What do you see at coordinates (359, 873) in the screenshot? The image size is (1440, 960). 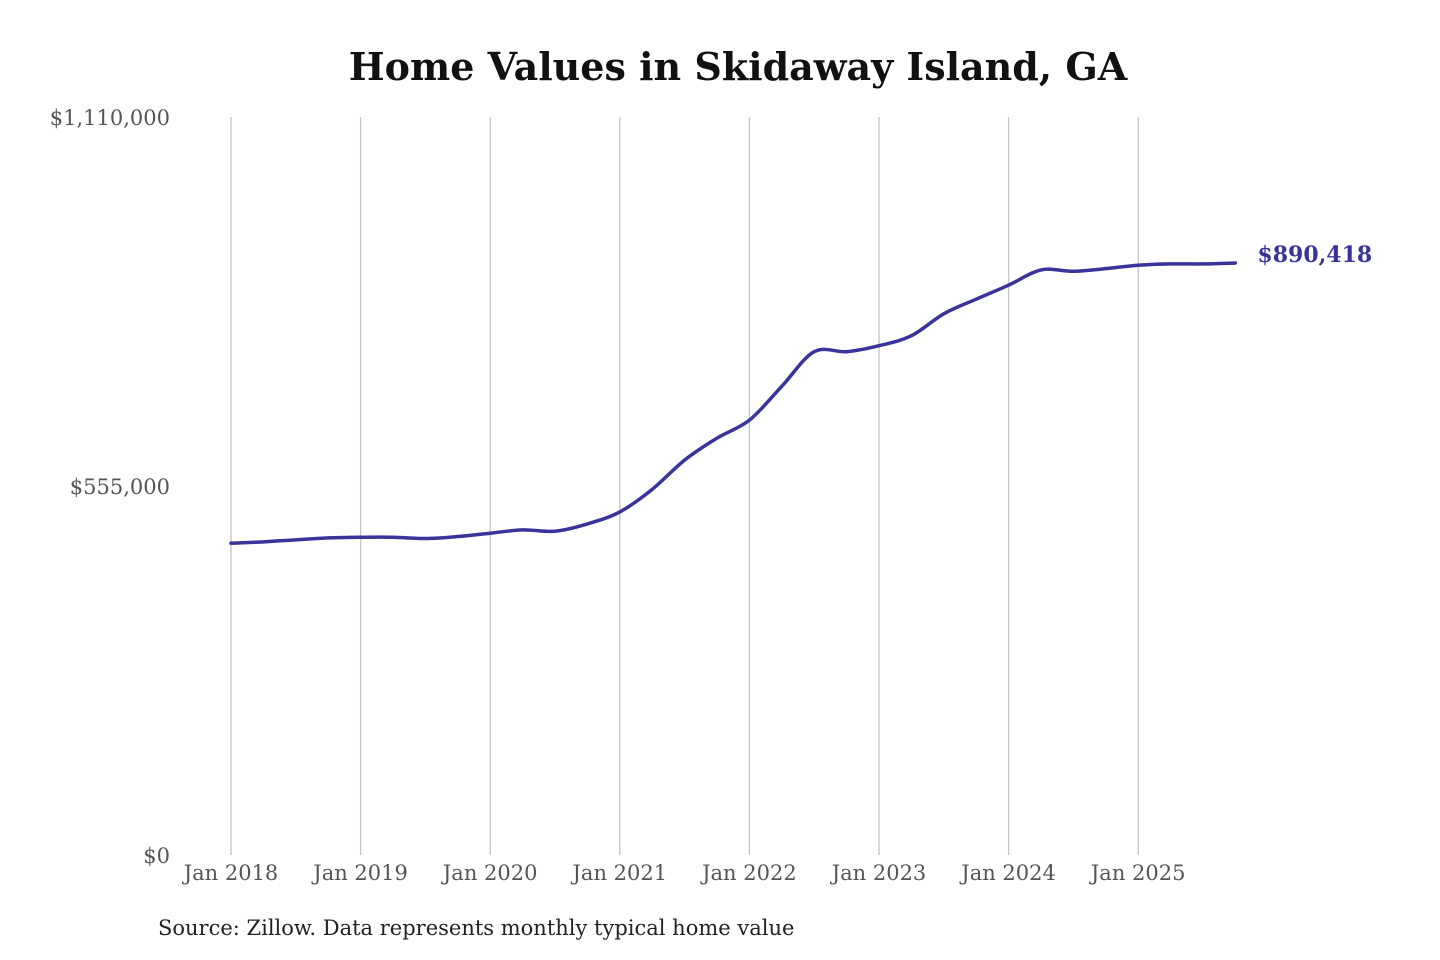 I see `x-tick-label: Jan 2019` at bounding box center [359, 873].